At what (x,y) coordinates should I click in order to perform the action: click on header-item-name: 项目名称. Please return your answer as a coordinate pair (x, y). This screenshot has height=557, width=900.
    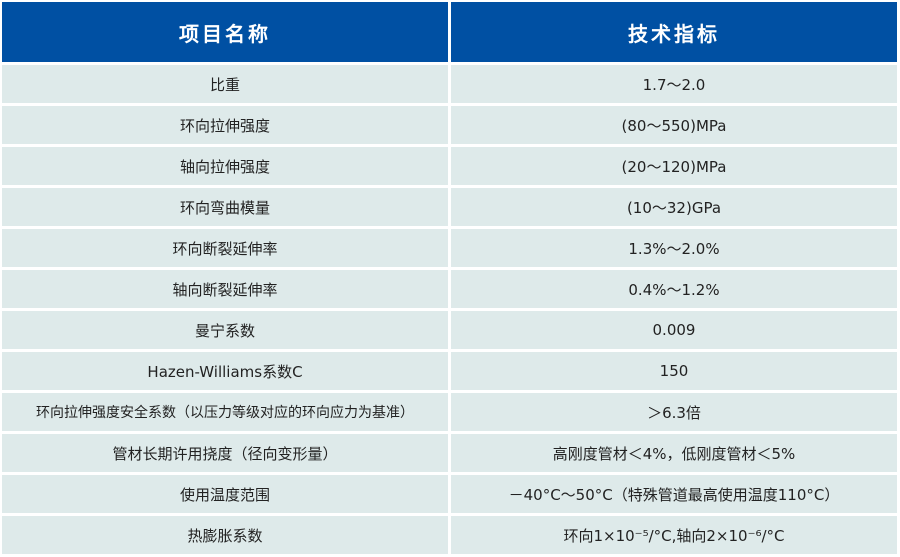
    Looking at the image, I should click on (225, 32).